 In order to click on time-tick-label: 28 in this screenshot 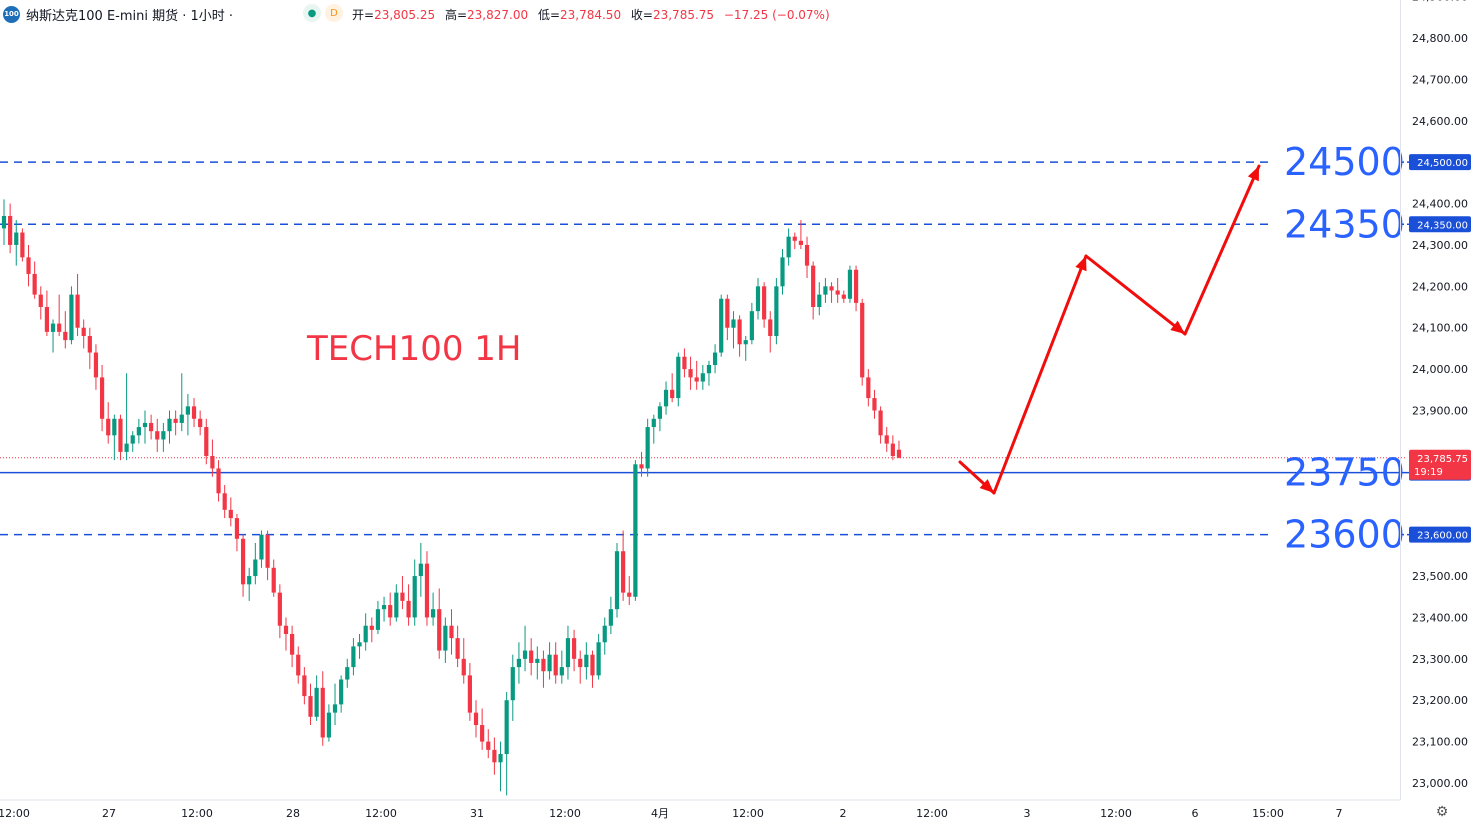, I will do `click(293, 813)`.